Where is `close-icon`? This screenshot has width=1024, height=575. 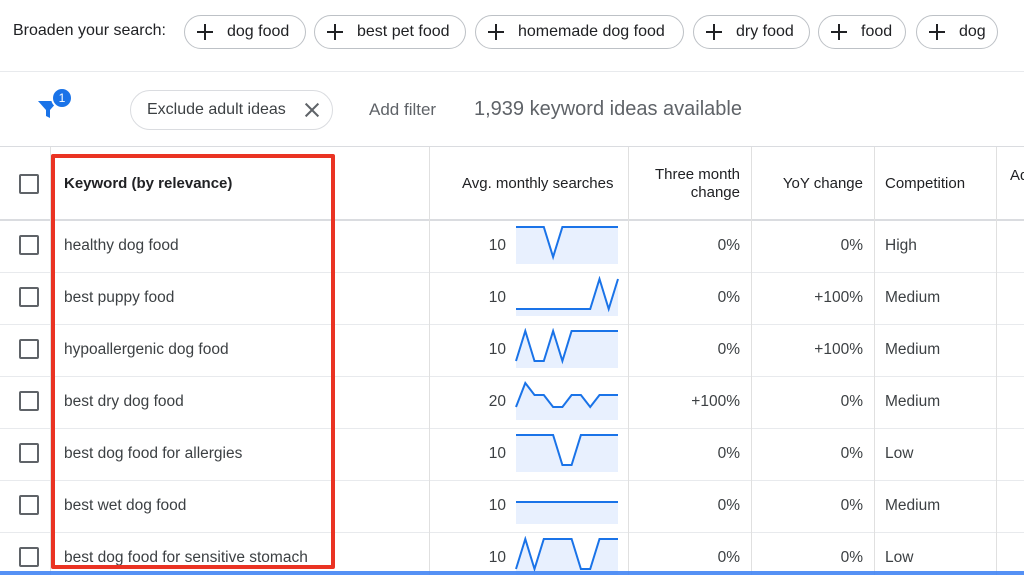
close-icon is located at coordinates (312, 110).